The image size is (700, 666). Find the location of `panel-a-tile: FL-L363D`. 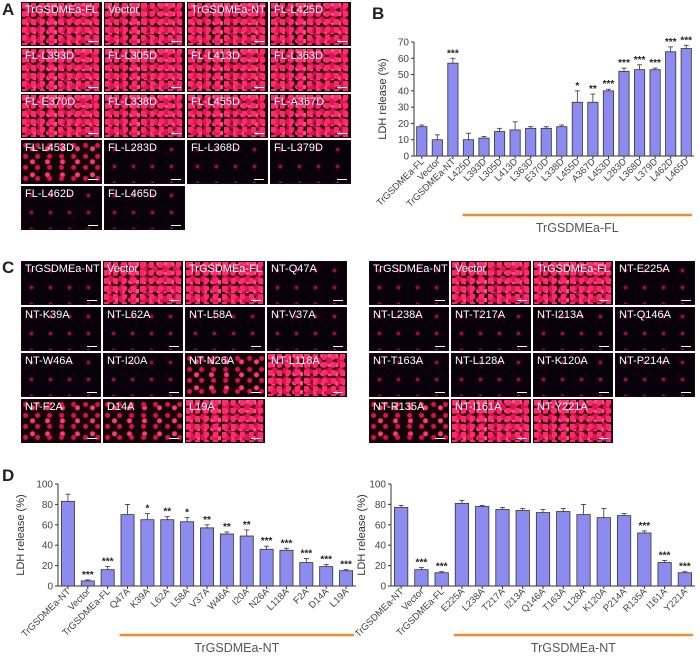

panel-a-tile: FL-L363D is located at coordinates (310, 70).